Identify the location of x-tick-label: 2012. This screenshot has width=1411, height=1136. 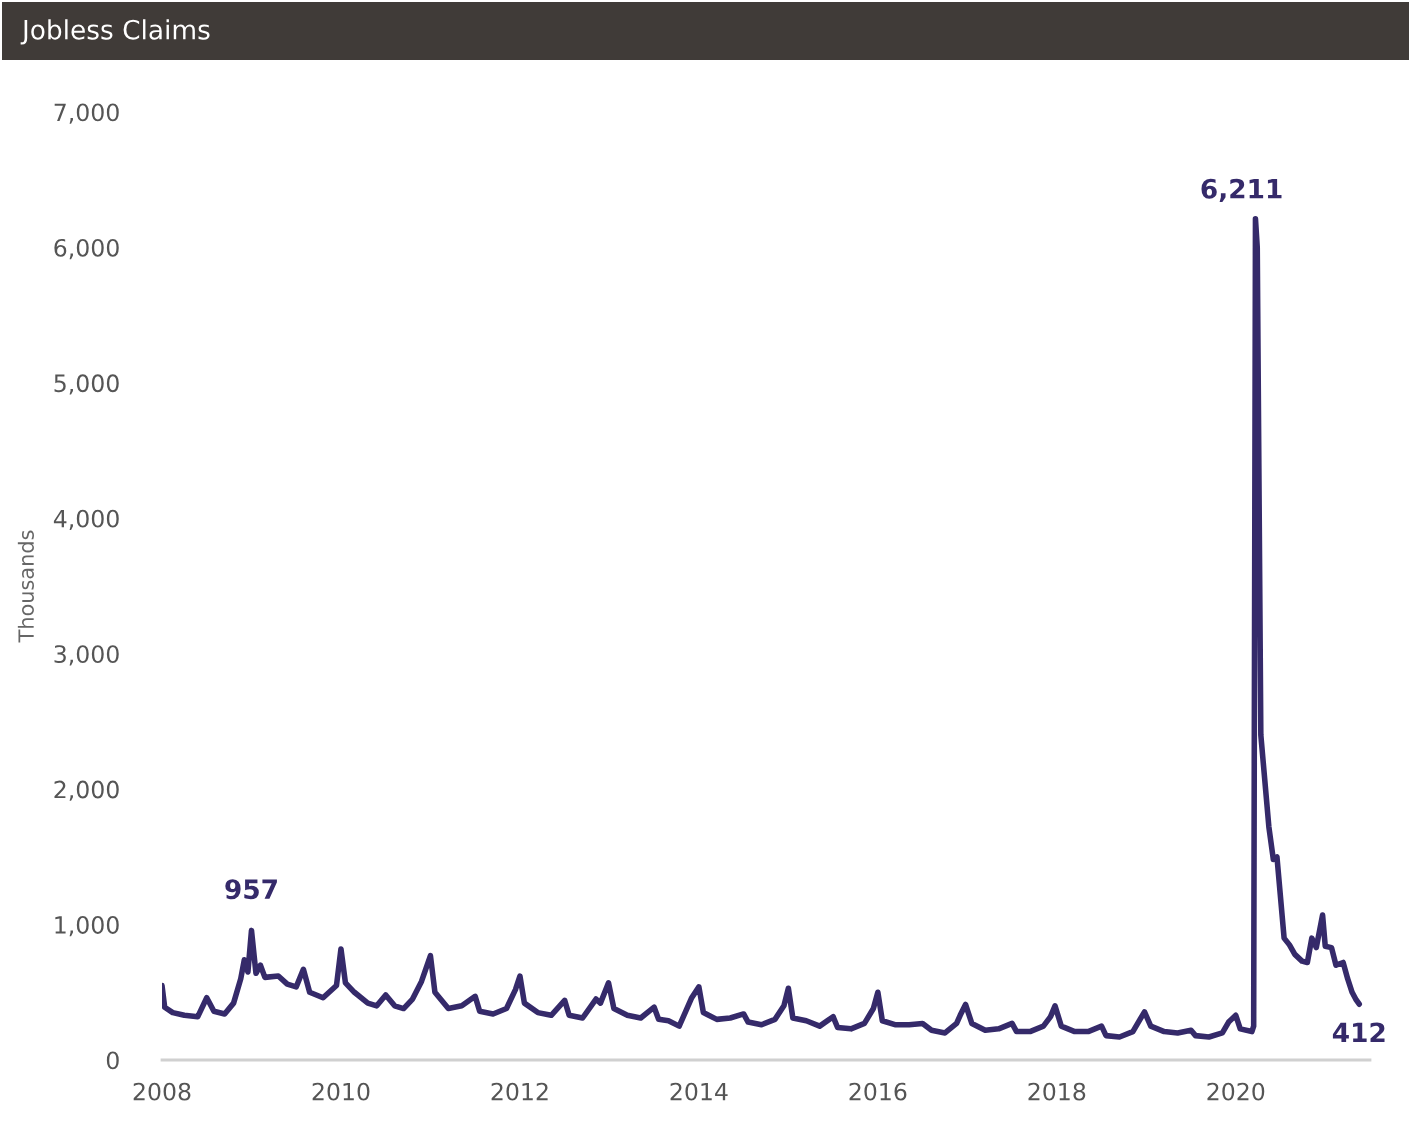
(519, 1091).